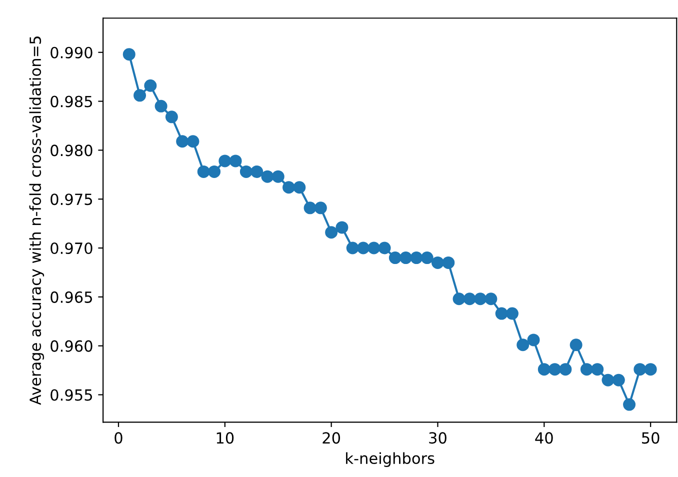  Describe the element at coordinates (118, 438) in the screenshot. I see `x-tick-label: 0` at that location.